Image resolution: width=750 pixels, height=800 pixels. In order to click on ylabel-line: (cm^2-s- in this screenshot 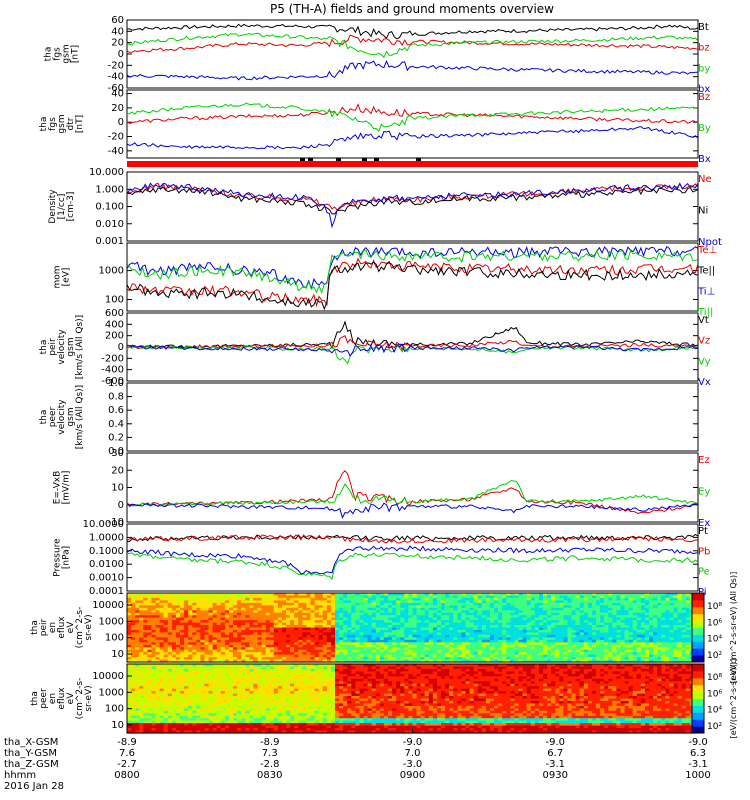, I will do `click(80, 699)`.